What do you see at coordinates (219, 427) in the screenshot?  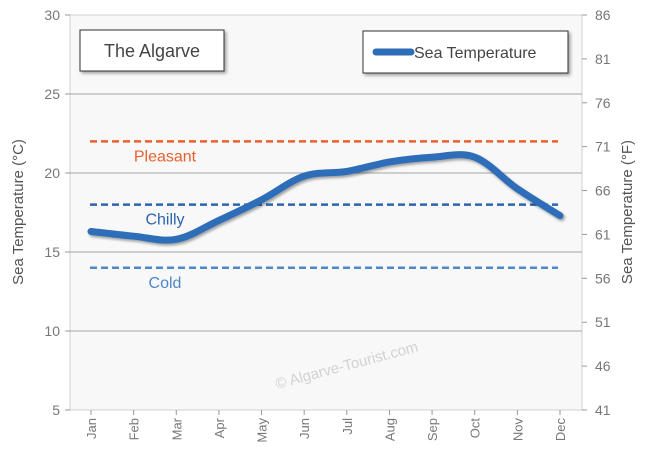 I see `x-tick-label-apr: Apr` at bounding box center [219, 427].